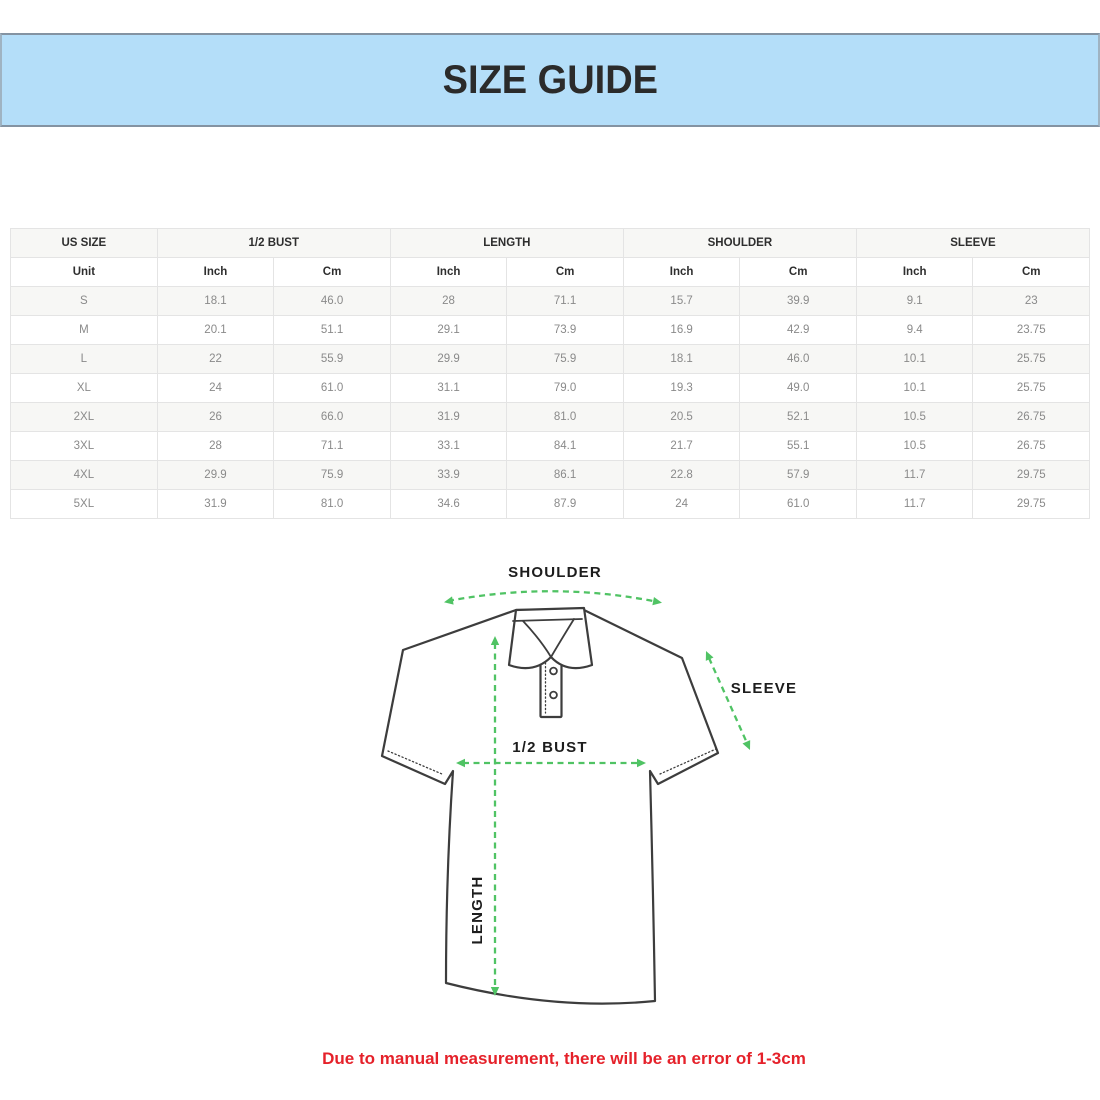 The image size is (1100, 1100). I want to click on shoulder-arrowhead-left, so click(449, 600).